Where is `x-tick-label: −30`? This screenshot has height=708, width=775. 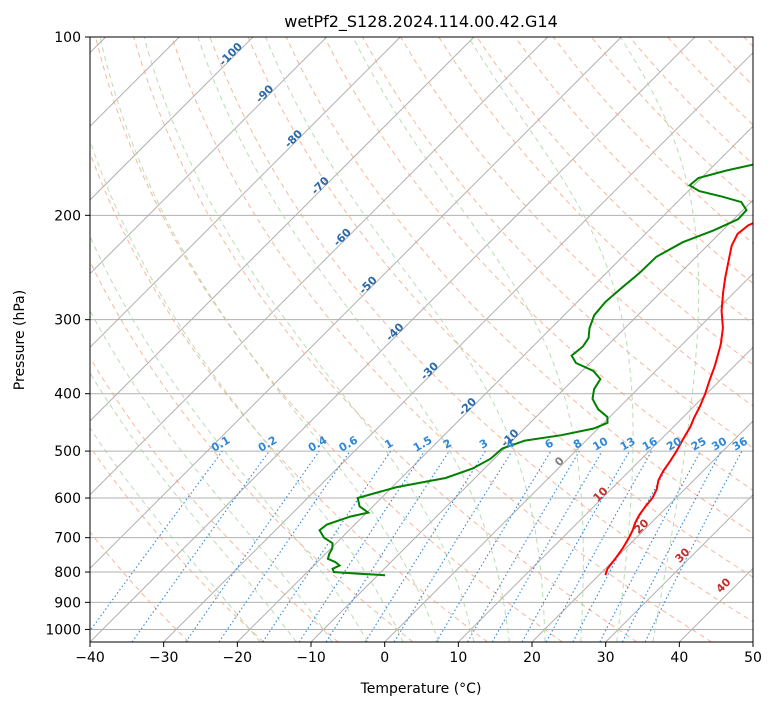 x-tick-label: −30 is located at coordinates (164, 658).